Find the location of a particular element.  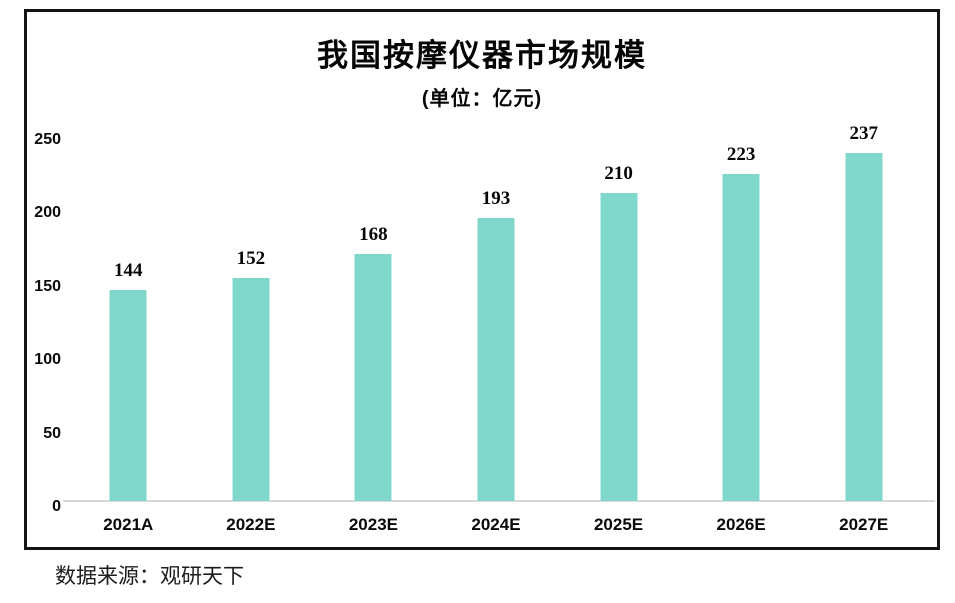

y-tick-label: 250 is located at coordinates (47, 139).